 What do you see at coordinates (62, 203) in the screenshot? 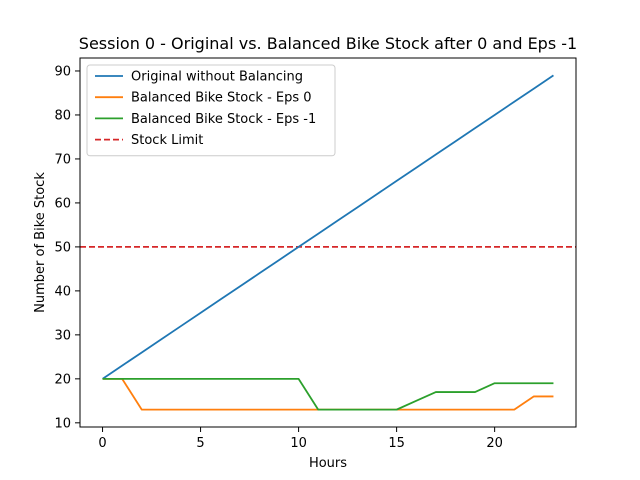
I see `y-tick-label: 60` at bounding box center [62, 203].